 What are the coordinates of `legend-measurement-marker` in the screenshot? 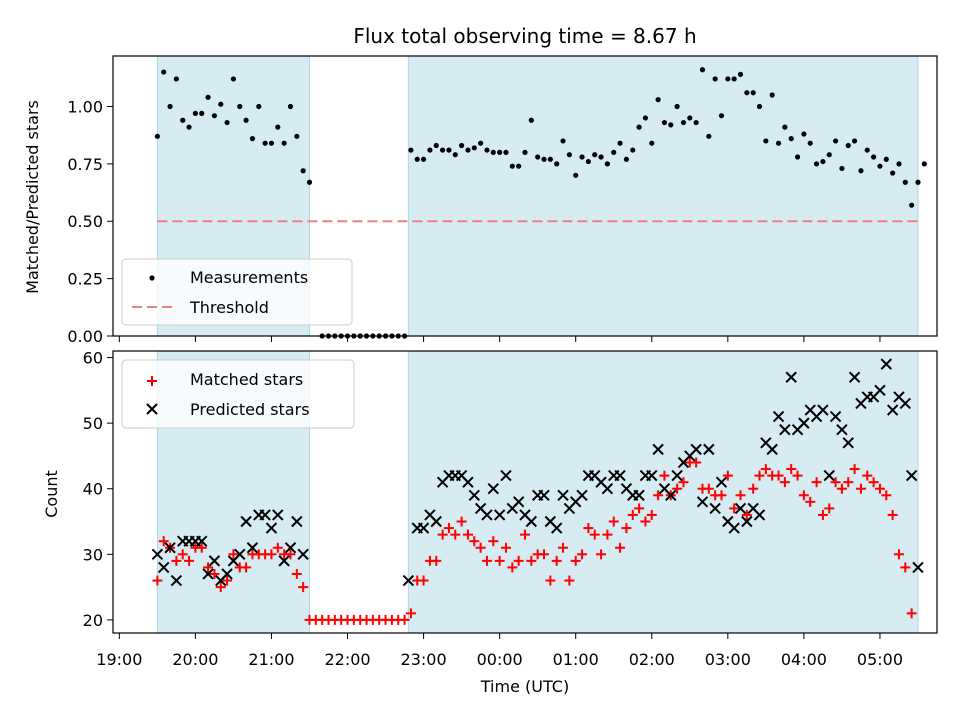 It's located at (152, 278).